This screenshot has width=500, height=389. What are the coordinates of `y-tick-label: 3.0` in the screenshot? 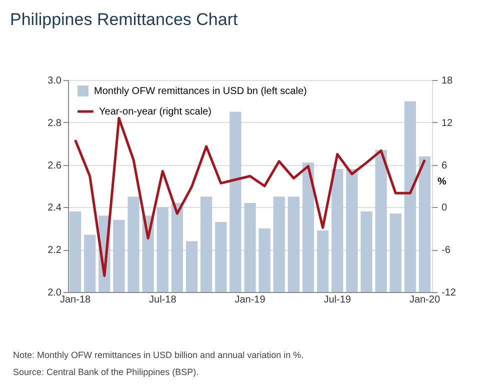 It's located at (55, 81).